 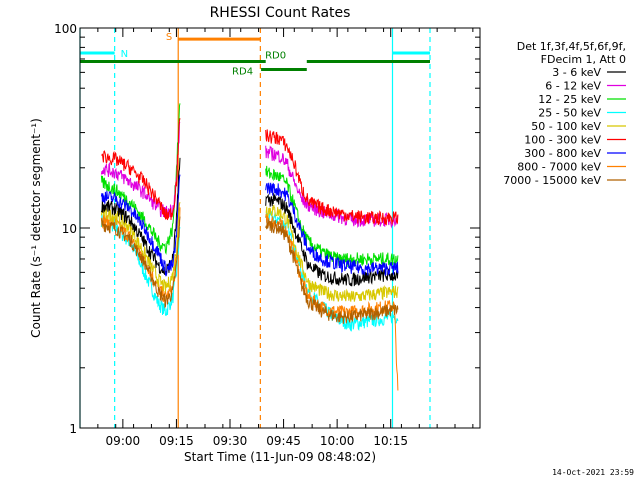 I want to click on series-6-flare-segment, so click(x=140, y=225).